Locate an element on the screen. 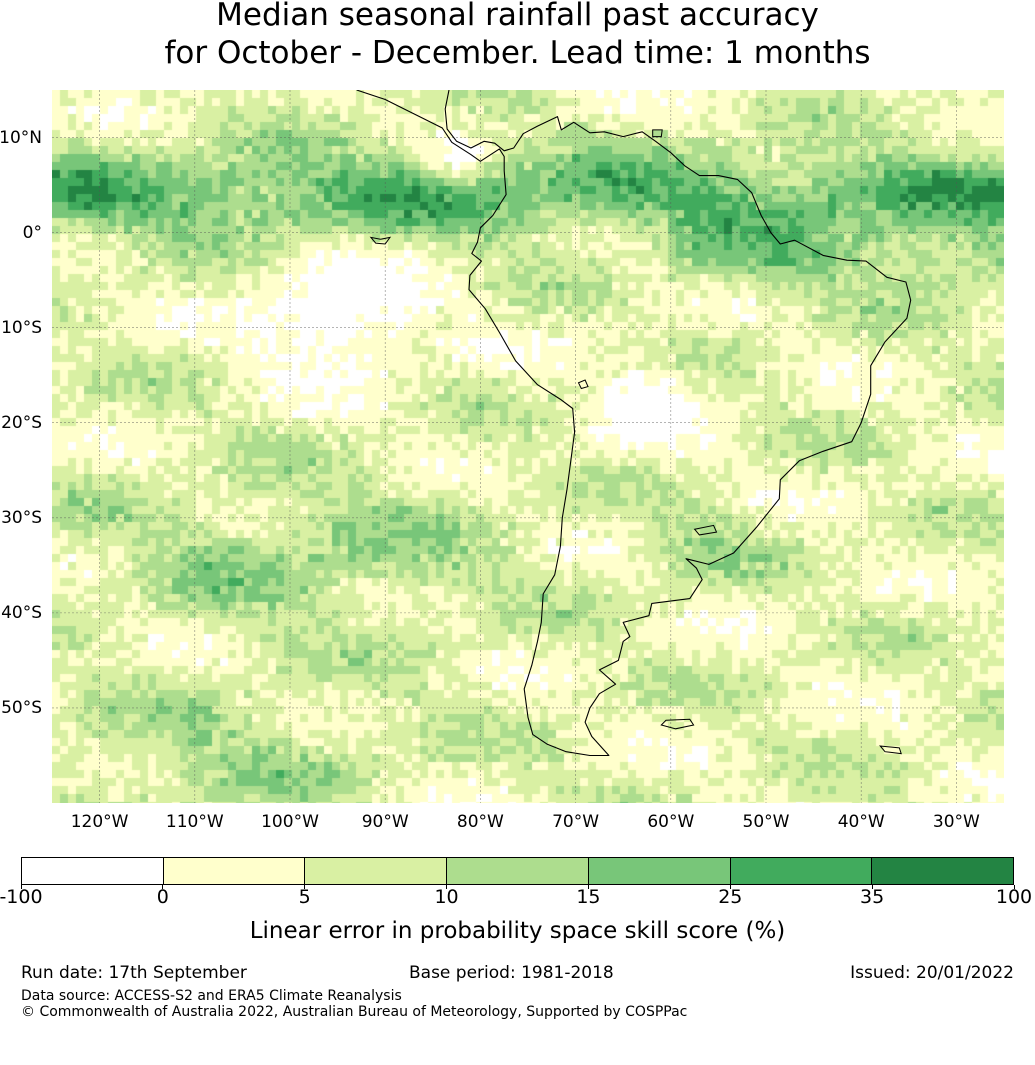 This screenshot has width=1035, height=1065. colorbar-tick-label: -100 is located at coordinates (21, 897).